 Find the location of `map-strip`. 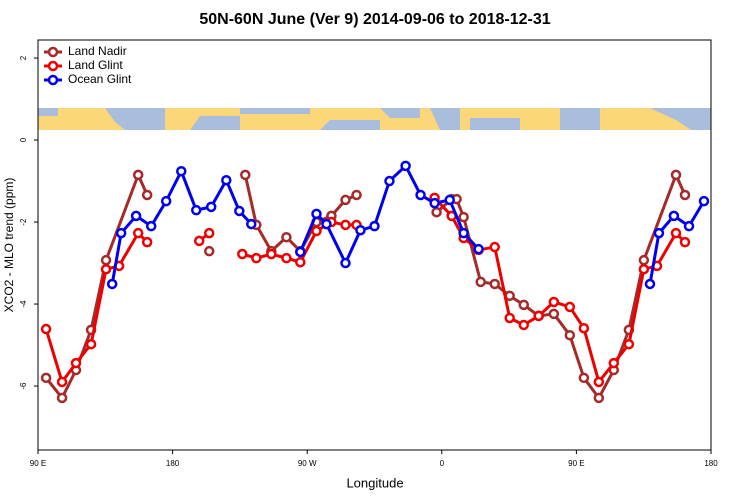

map-strip is located at coordinates (374, 119).